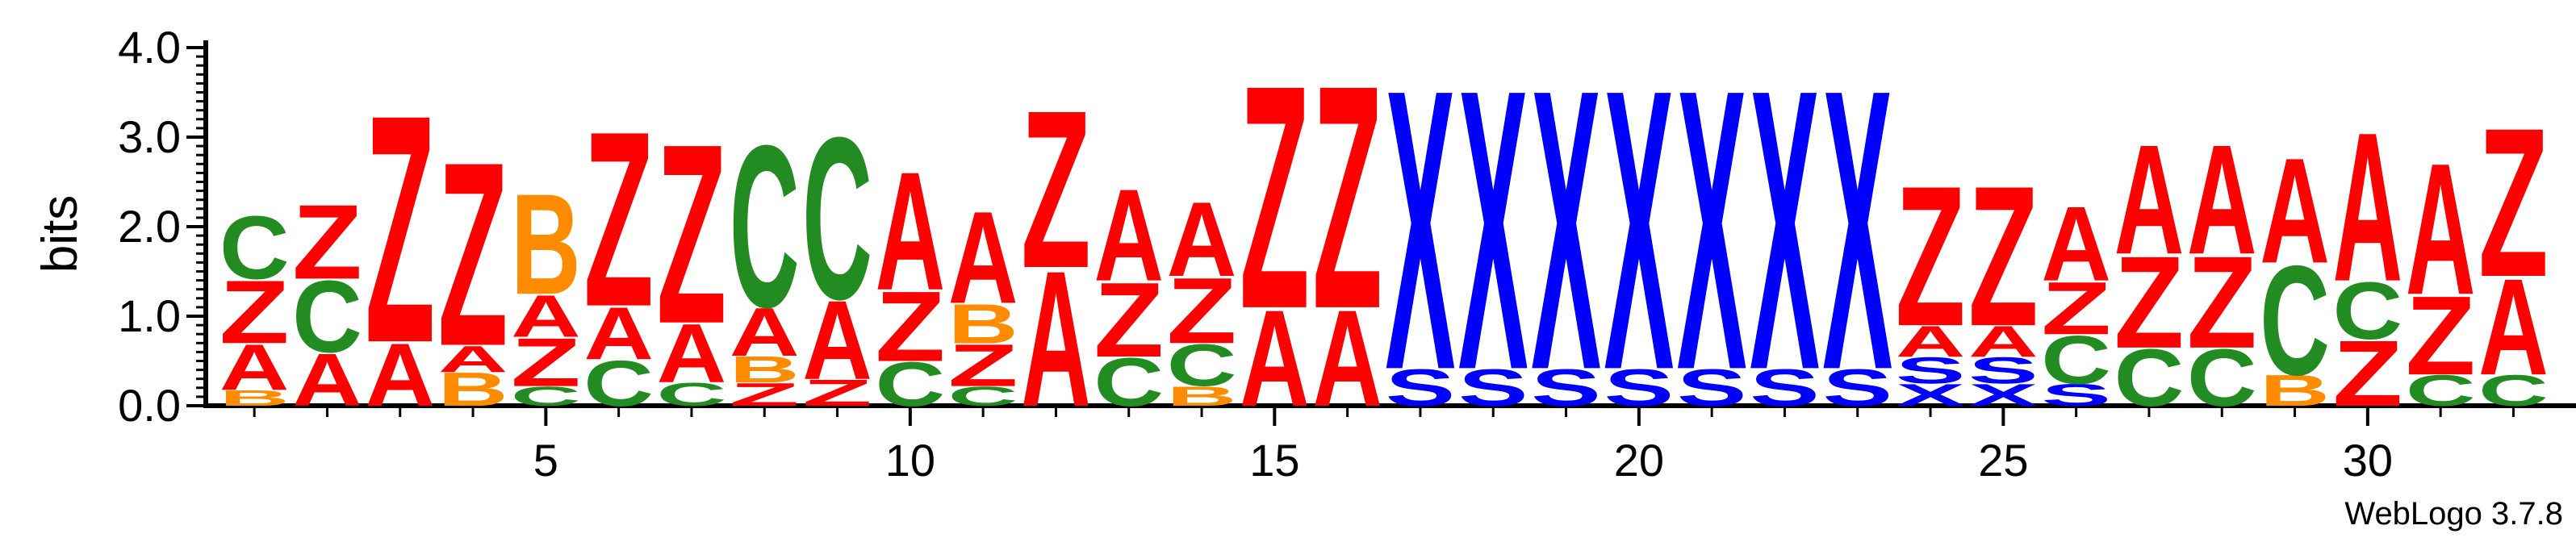 This screenshot has height=538, width=2576. What do you see at coordinates (196, 227) in the screenshot?
I see `y-tick-marks` at bounding box center [196, 227].